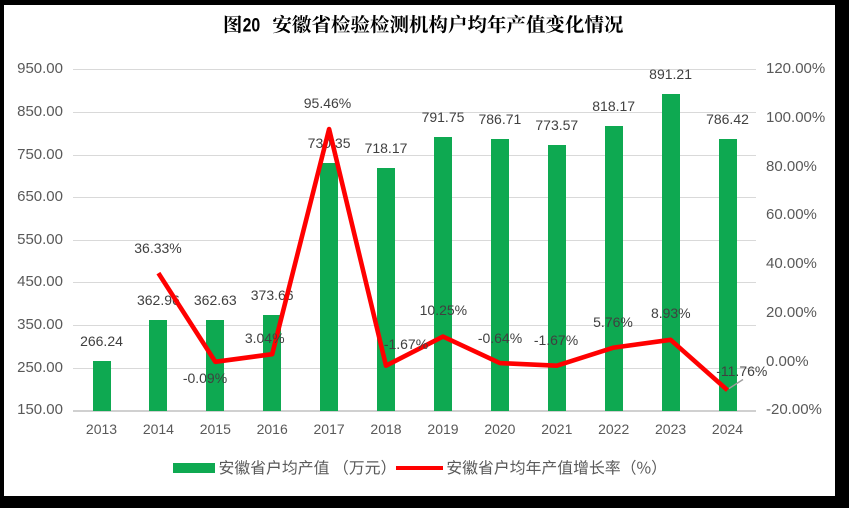 The image size is (849, 508). What do you see at coordinates (252, 26) in the screenshot?
I see `svg-text: 20` at bounding box center [252, 26].